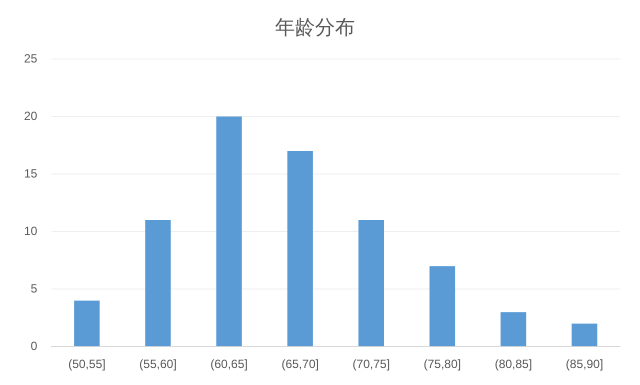 Image resolution: width=640 pixels, height=385 pixels. What do you see at coordinates (31, 115) in the screenshot?
I see `y-tick-label: 20` at bounding box center [31, 115].